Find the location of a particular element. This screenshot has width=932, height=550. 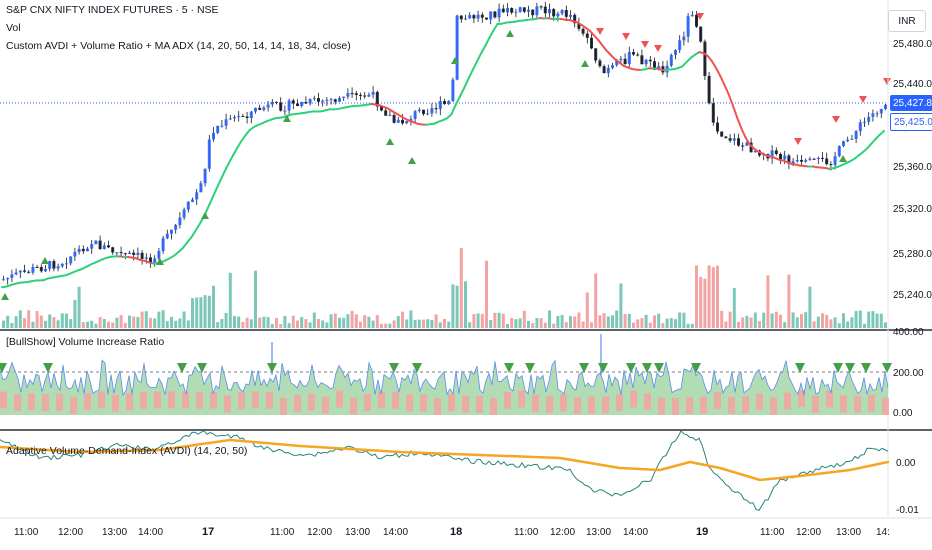

volume-ratio-title: [BullShow] Volume Increase Ratio is located at coordinates (85, 342).